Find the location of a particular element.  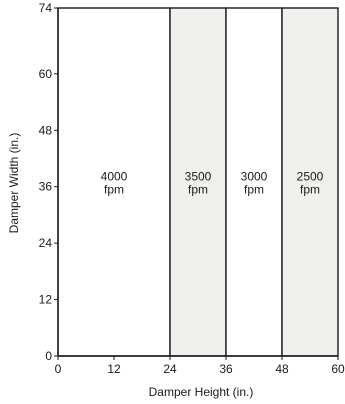

x-tick-label-5: 60 is located at coordinates (338, 369).